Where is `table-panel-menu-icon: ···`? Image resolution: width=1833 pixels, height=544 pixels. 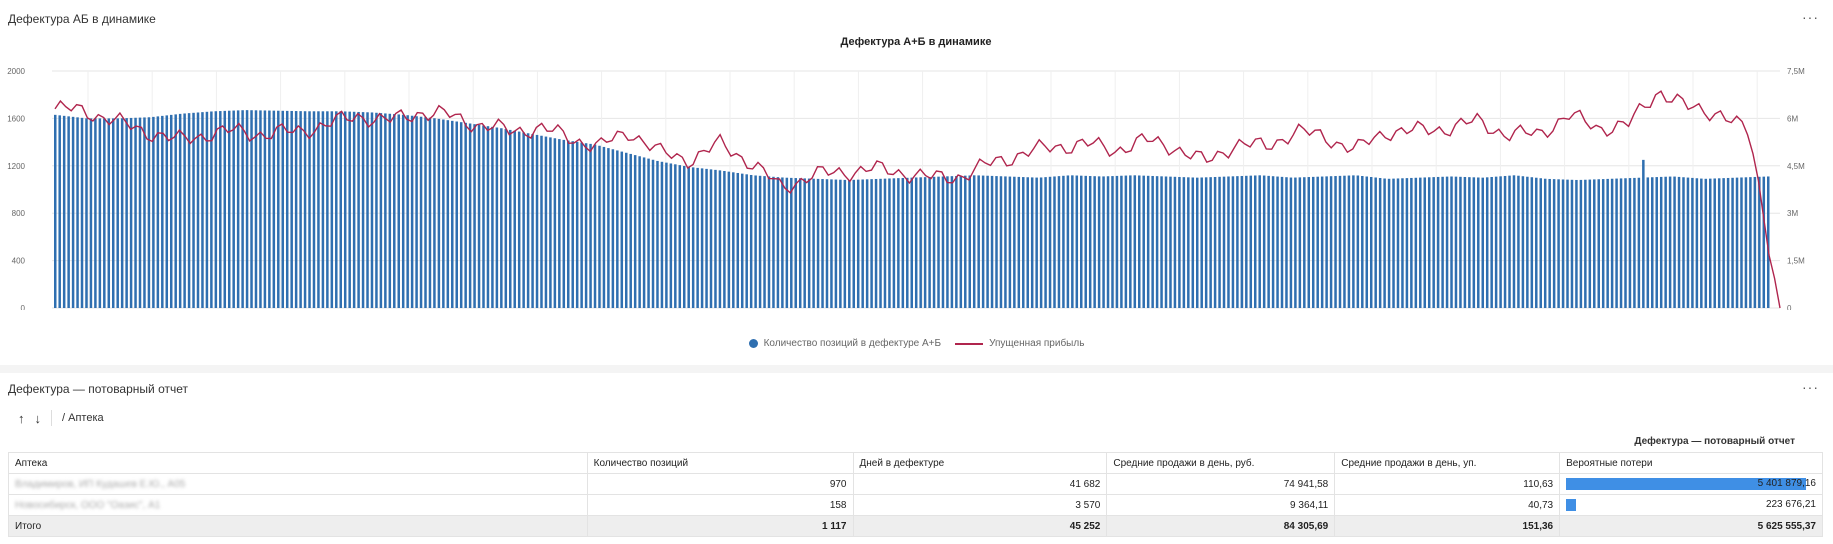 table-panel-menu-icon: ··· is located at coordinates (1810, 387).